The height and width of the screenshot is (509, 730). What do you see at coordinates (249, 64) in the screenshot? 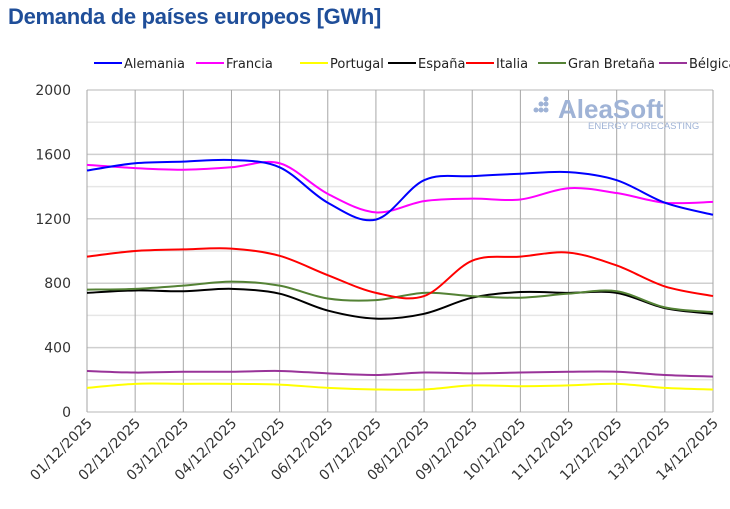
I see `legend-label: Francia` at bounding box center [249, 64].